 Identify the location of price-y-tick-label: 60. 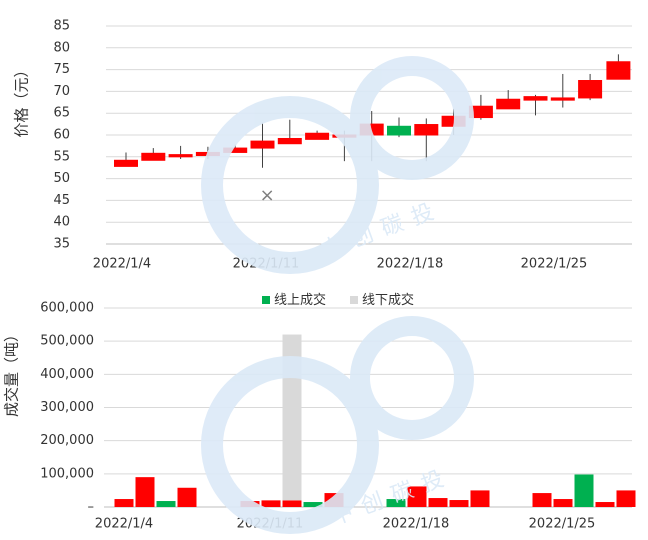
(61, 135).